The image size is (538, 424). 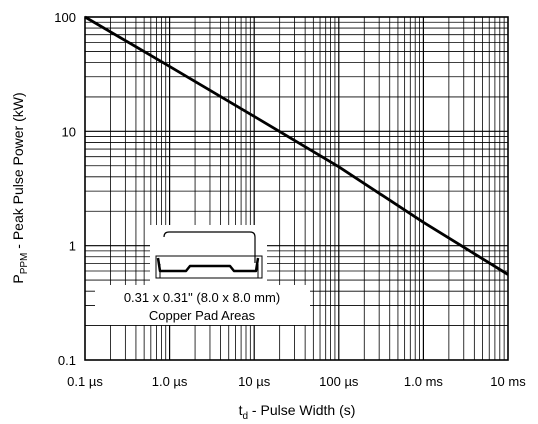 What do you see at coordinates (508, 381) in the screenshot?
I see `x-tick-label: 10 ms` at bounding box center [508, 381].